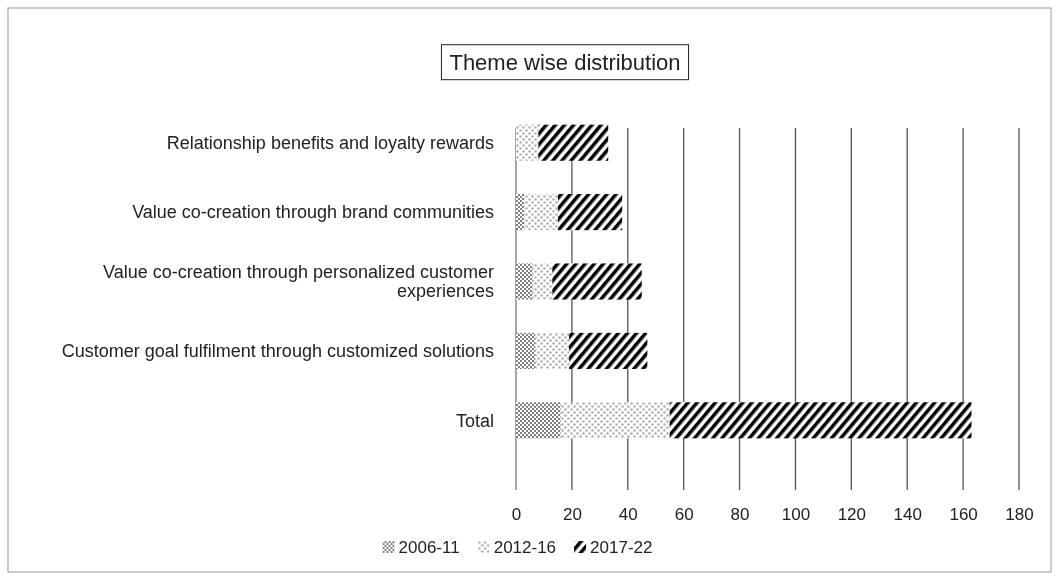  Describe the element at coordinates (313, 212) in the screenshot. I see `y-tick-label: Value co-creation through brand communities` at that location.